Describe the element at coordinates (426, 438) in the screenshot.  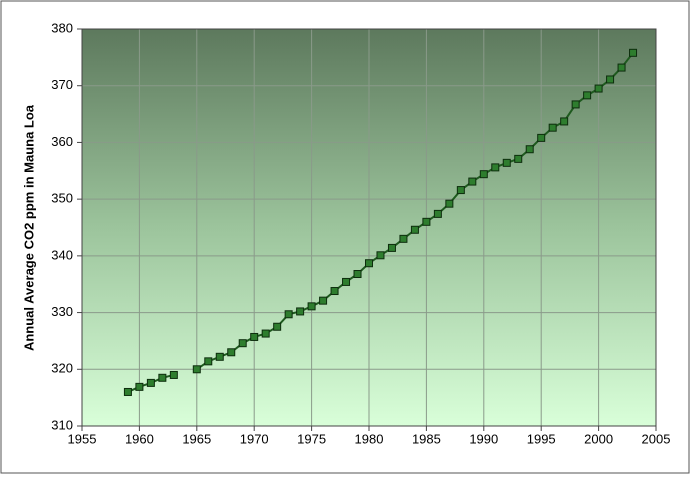
I see `x-tick-label: 1985` at that location.